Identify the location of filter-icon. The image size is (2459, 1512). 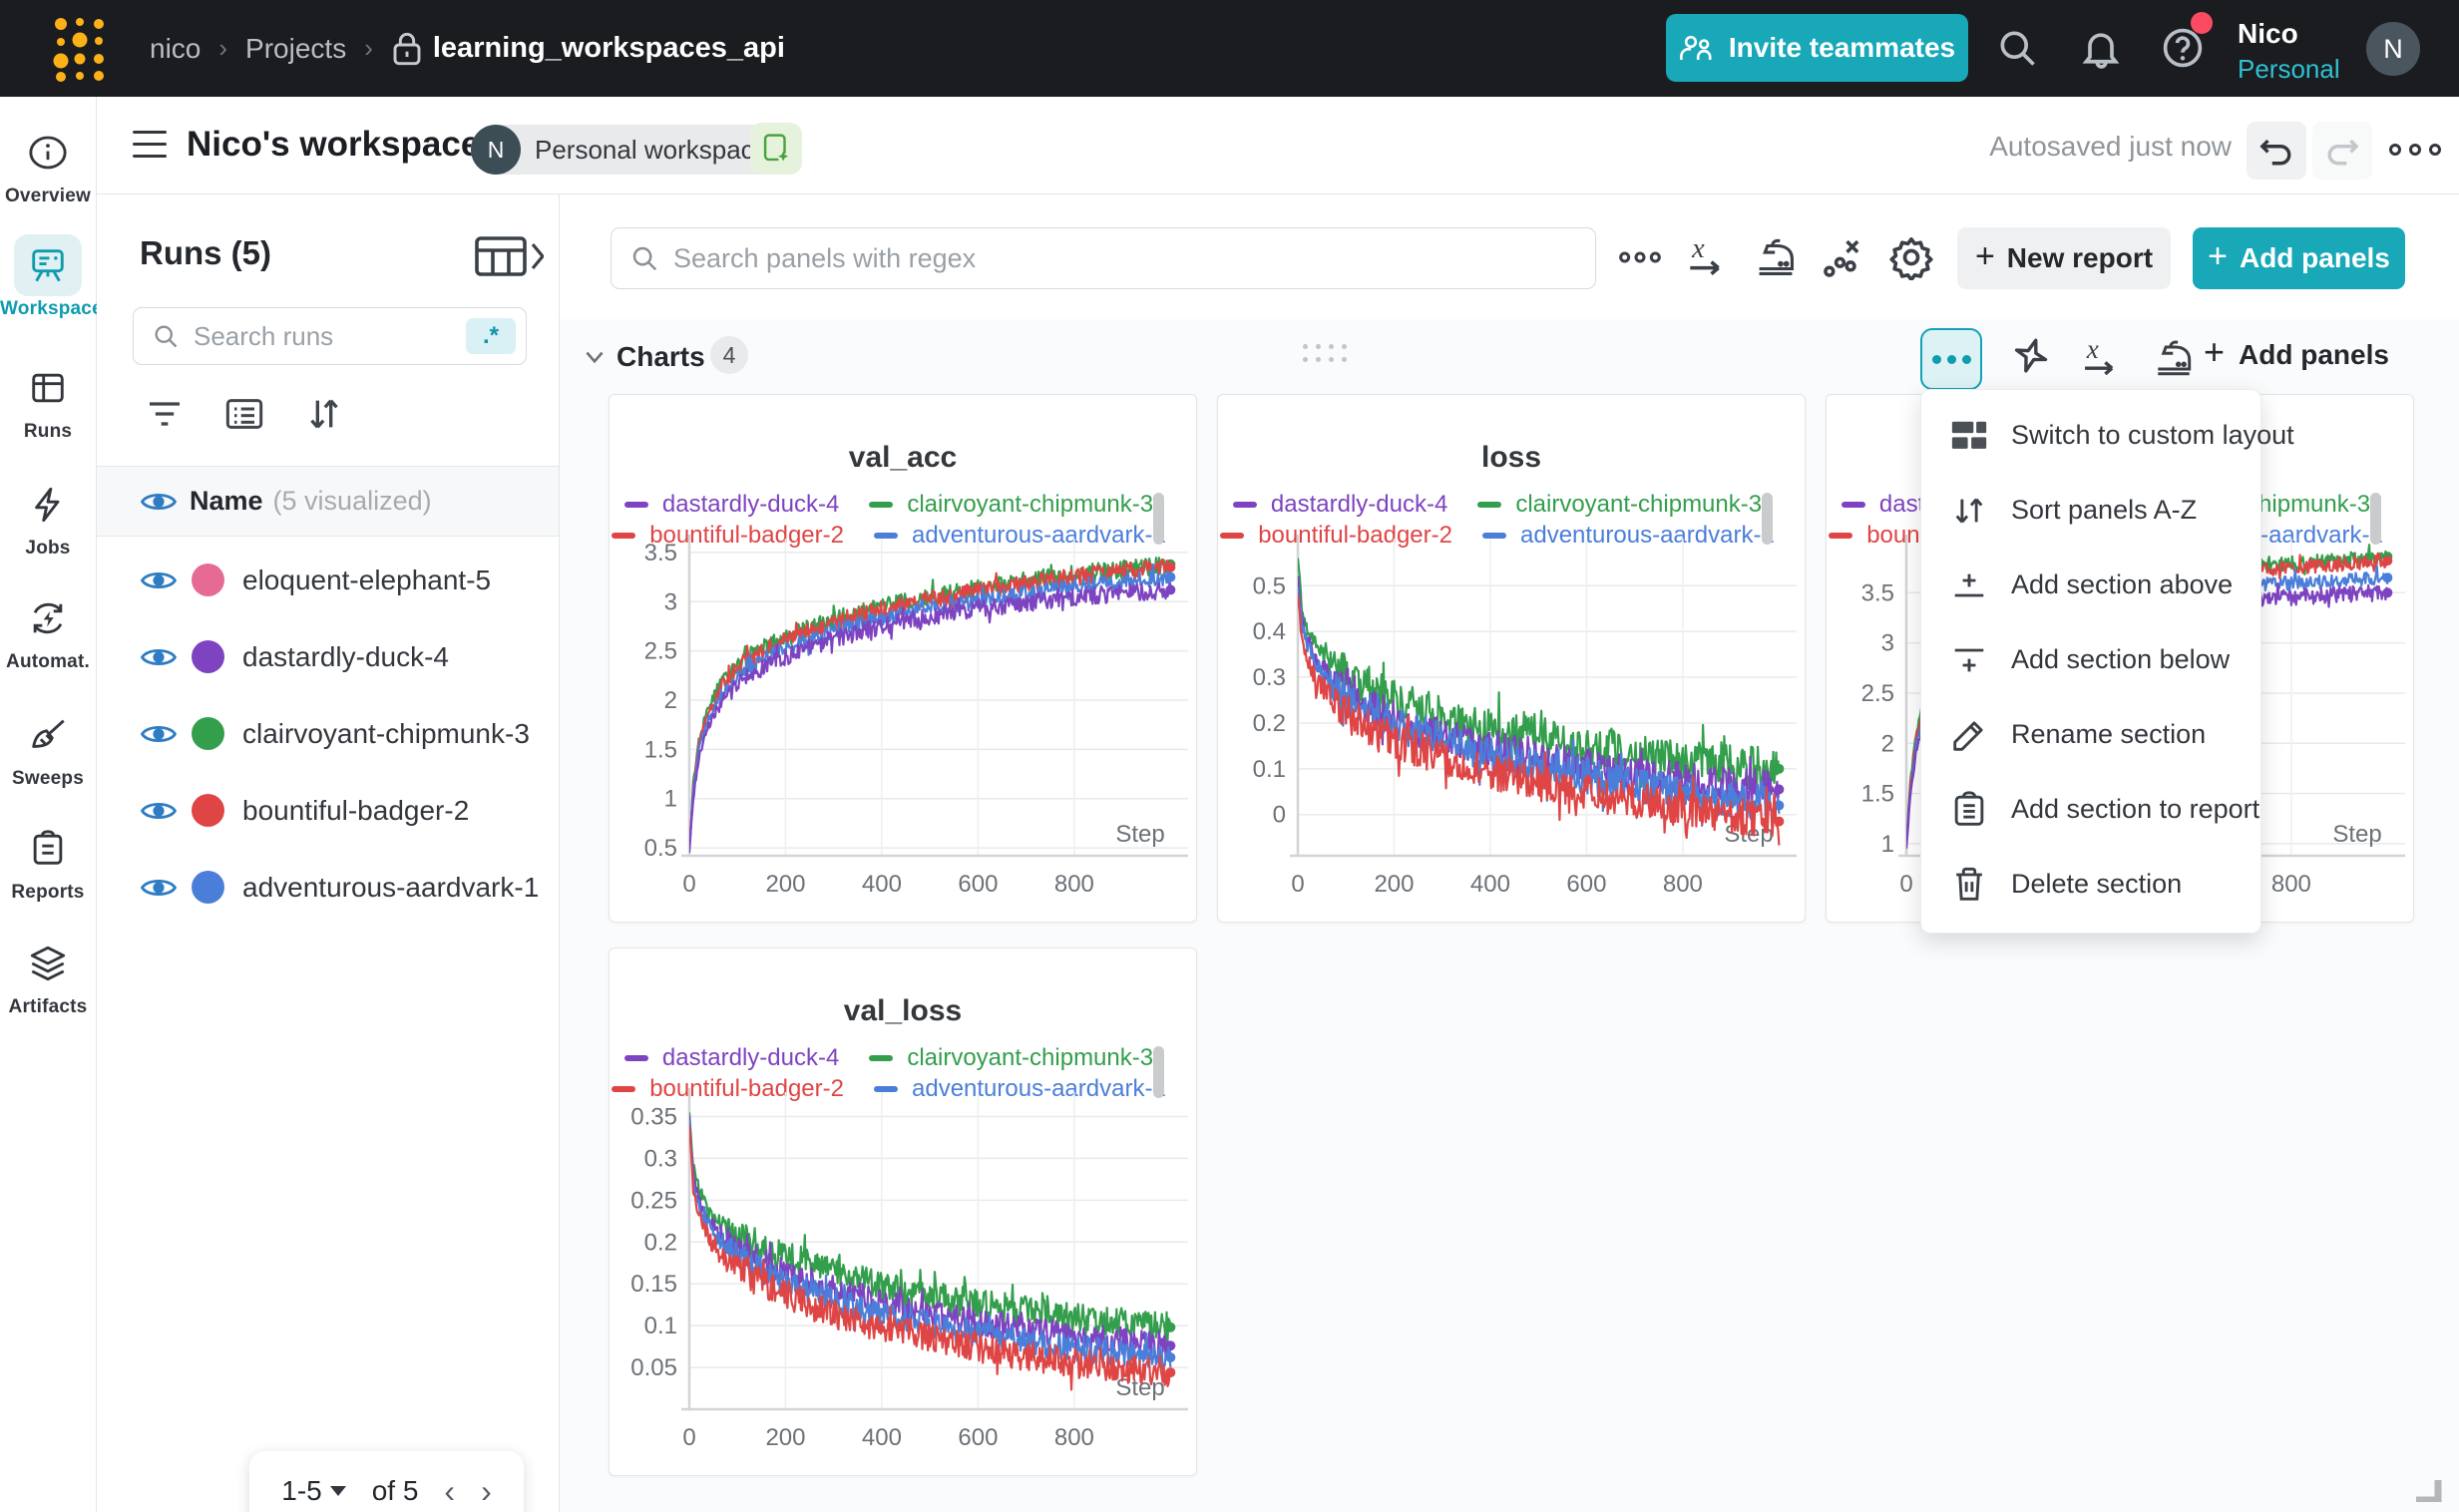
(165, 414).